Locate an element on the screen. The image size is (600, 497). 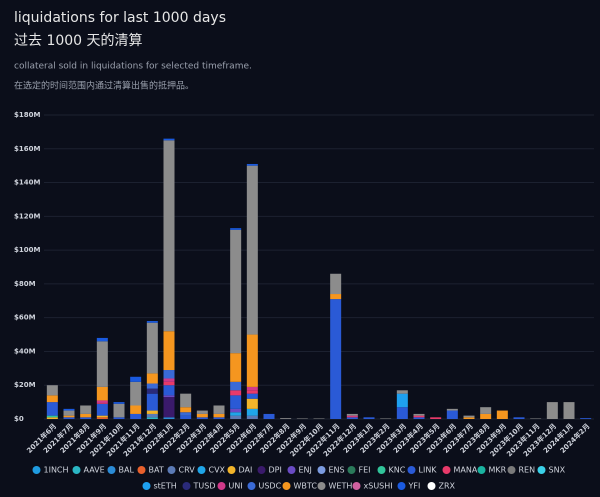
legend-label: 1INCH is located at coordinates (56, 470).